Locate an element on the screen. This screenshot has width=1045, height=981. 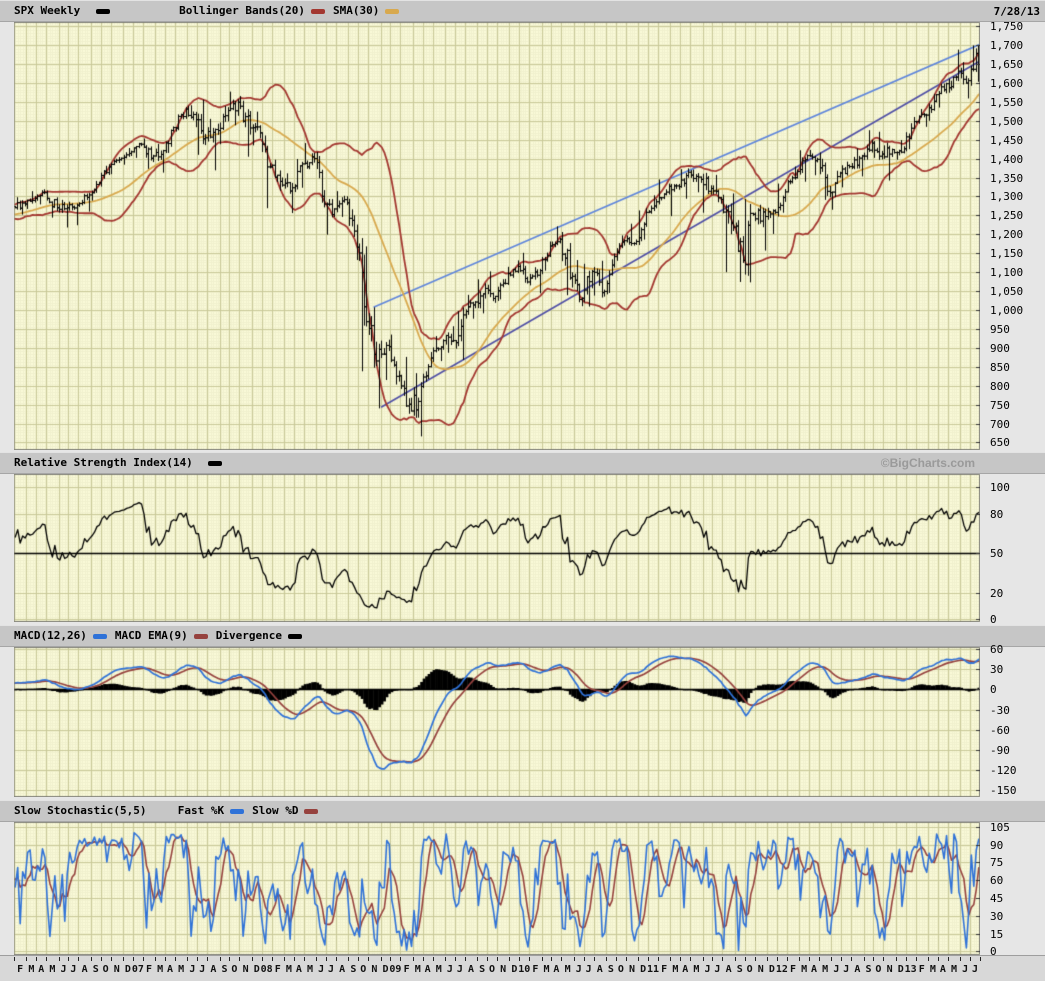
bigcharts-watermark: ©BigCharts.com is located at coordinates (927, 463).